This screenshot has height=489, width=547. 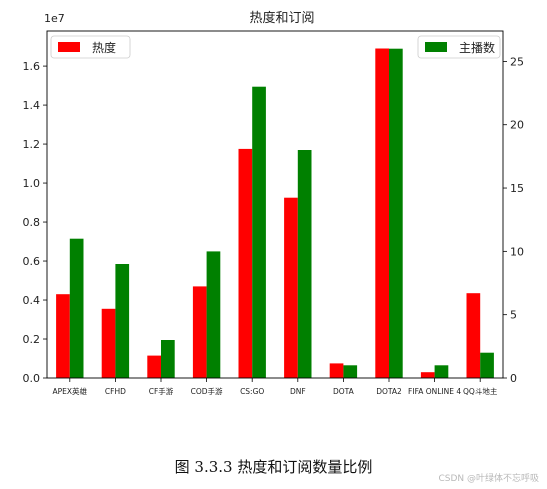 What do you see at coordinates (32, 105) in the screenshot?
I see `left-tick-label-7: 1.4` at bounding box center [32, 105].